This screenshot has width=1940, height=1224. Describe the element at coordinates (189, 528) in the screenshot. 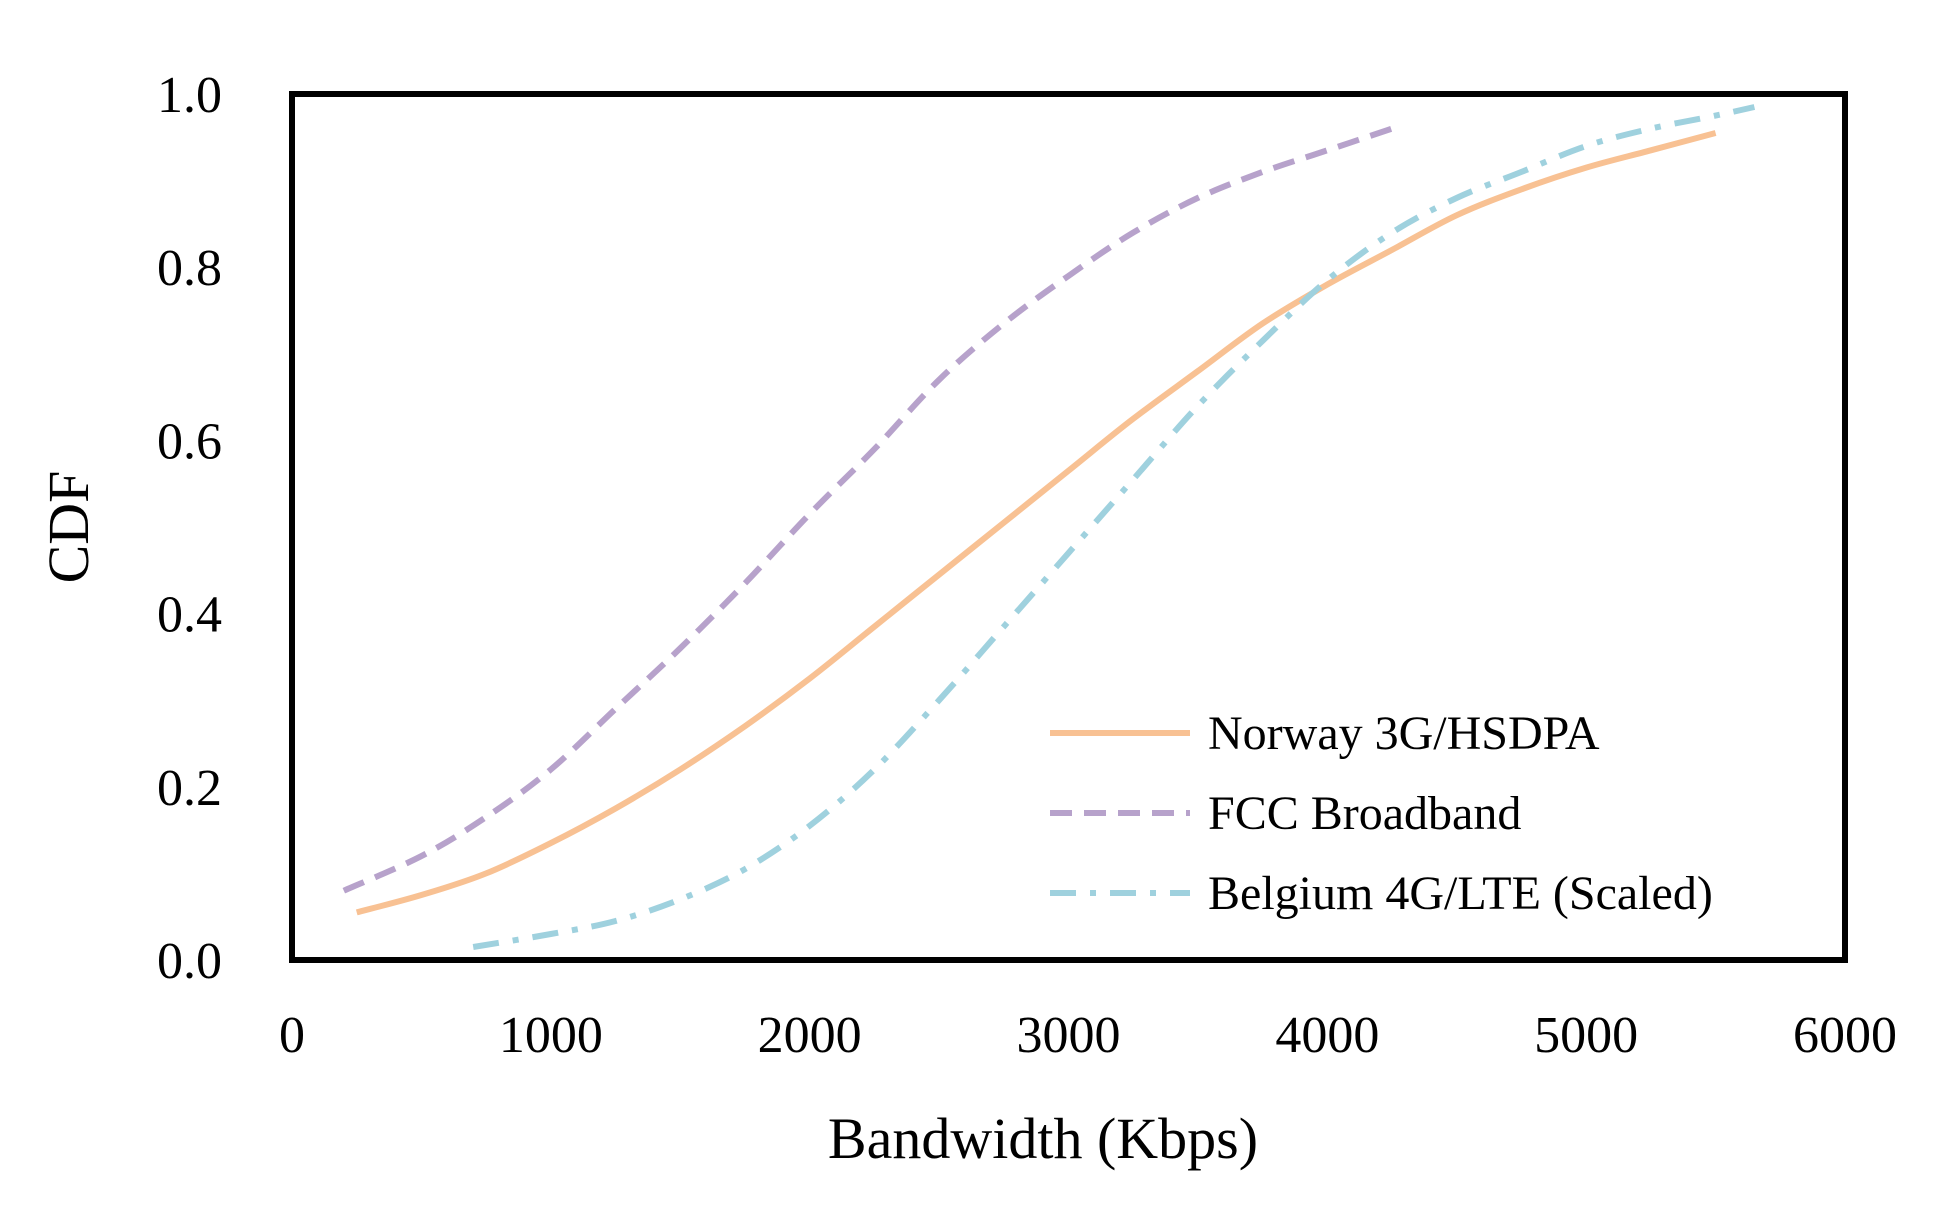

I see `y-tick-labels: 0.0 0.2 0.4 0.6 0.8 1.0` at that location.